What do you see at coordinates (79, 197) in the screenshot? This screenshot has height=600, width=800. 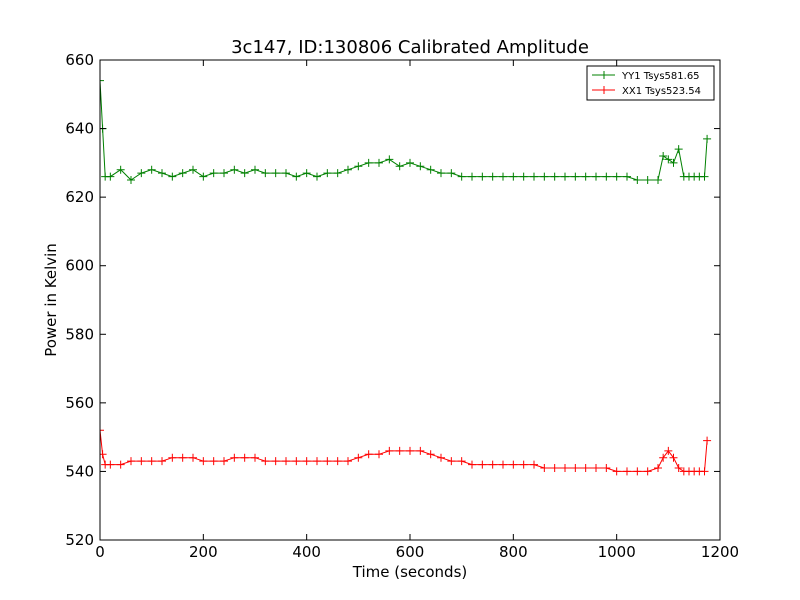 I see `y-tick-label: 620` at bounding box center [79, 197].